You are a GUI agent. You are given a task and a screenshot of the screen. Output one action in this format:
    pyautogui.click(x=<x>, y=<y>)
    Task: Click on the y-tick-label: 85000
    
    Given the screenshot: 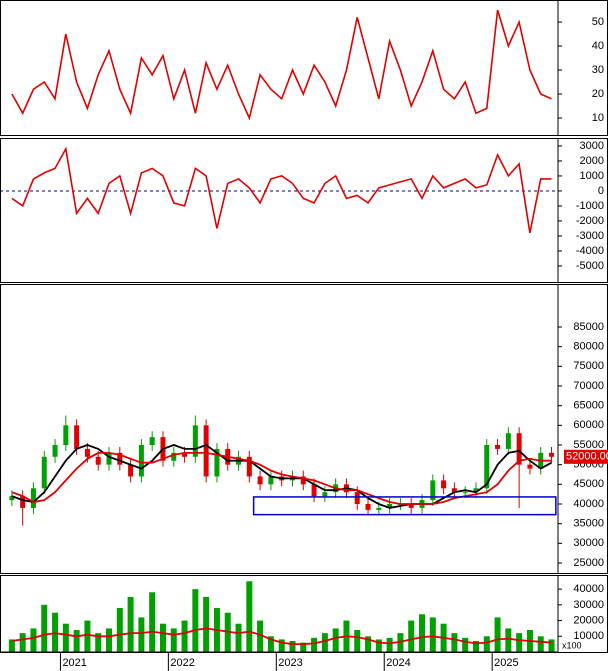 What is the action you would take?
    pyautogui.click(x=588, y=327)
    